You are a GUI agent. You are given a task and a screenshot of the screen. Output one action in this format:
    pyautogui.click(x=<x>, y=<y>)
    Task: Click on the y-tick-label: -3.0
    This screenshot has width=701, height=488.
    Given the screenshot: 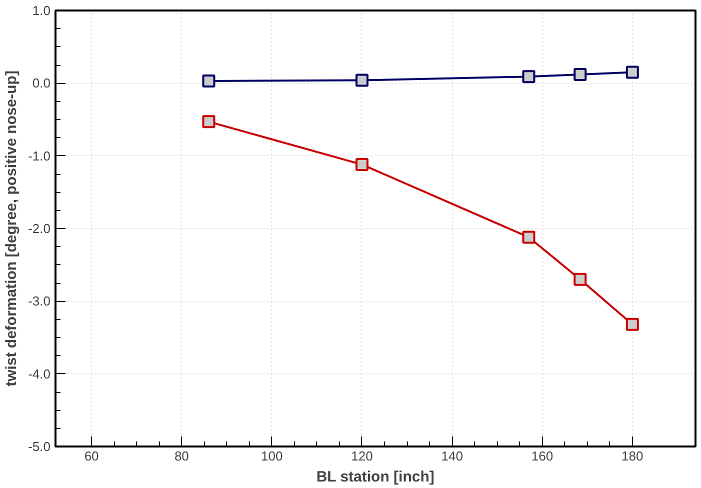 What is the action you would take?
    pyautogui.click(x=39, y=301)
    